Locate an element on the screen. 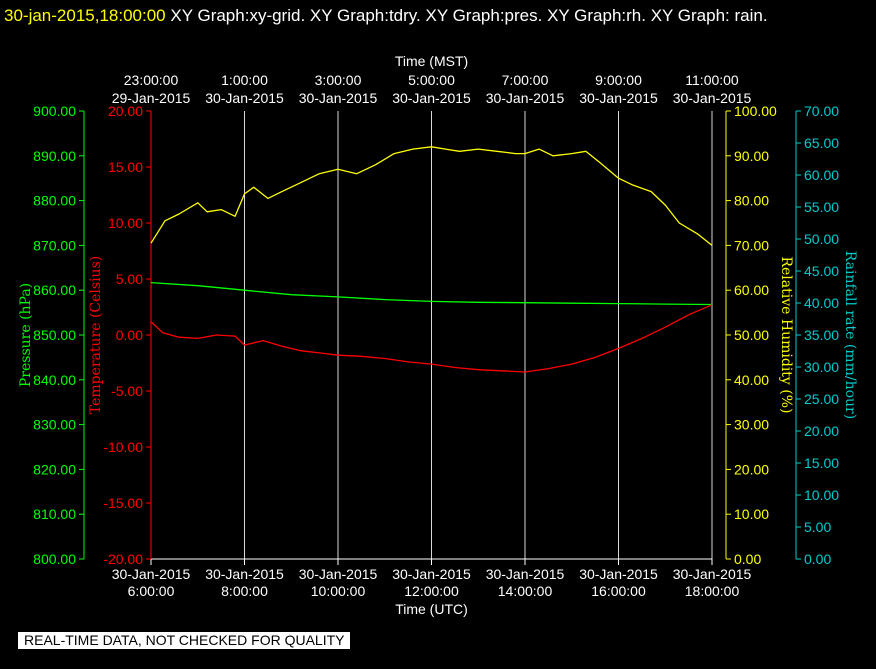 The width and height of the screenshot is (876, 669). humidity-tick-label: 0.00 is located at coordinates (747, 559).